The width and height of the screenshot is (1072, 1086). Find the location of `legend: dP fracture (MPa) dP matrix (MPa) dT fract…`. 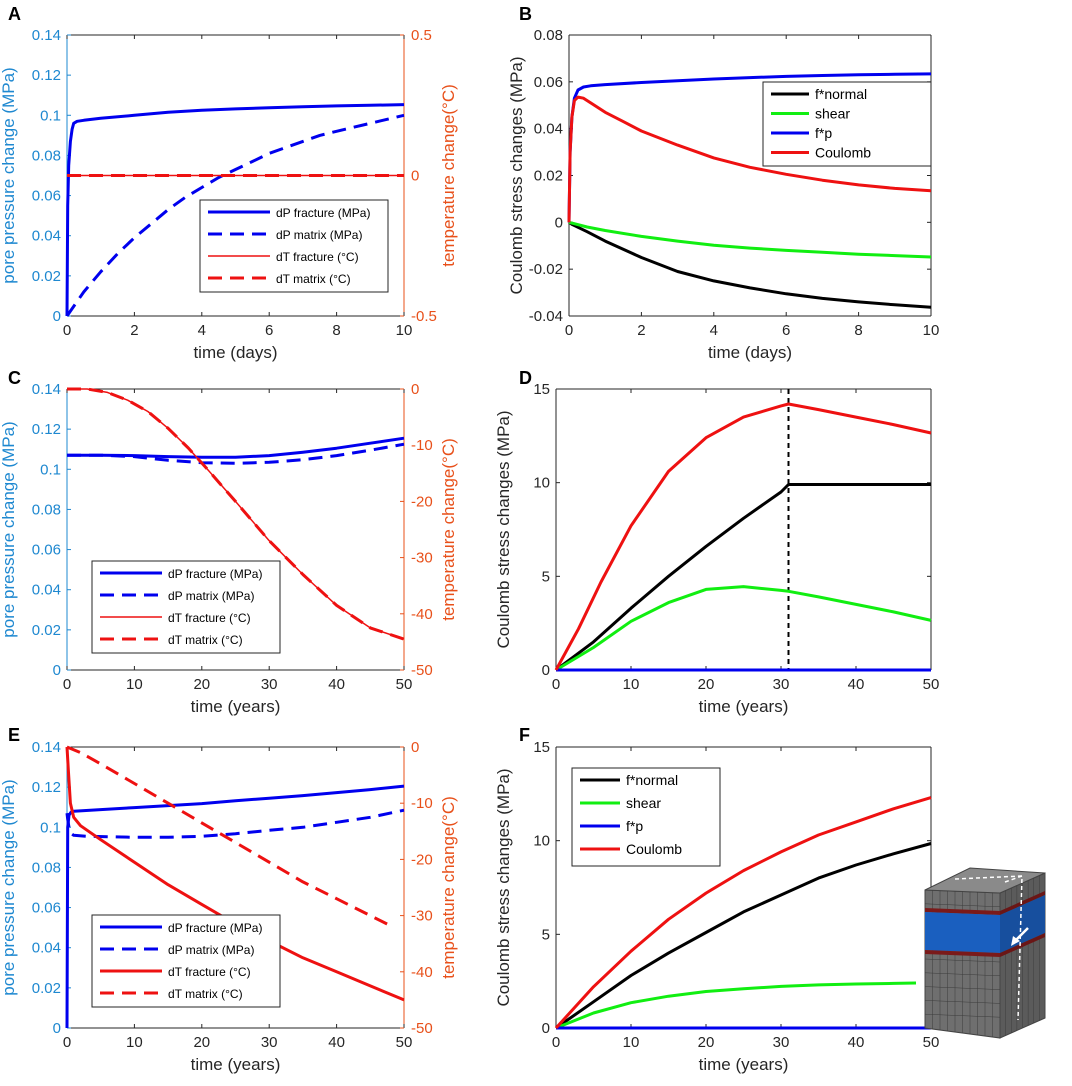

legend: dP fracture (MPa) dP matrix (MPa) dT fract… is located at coordinates (186, 607).